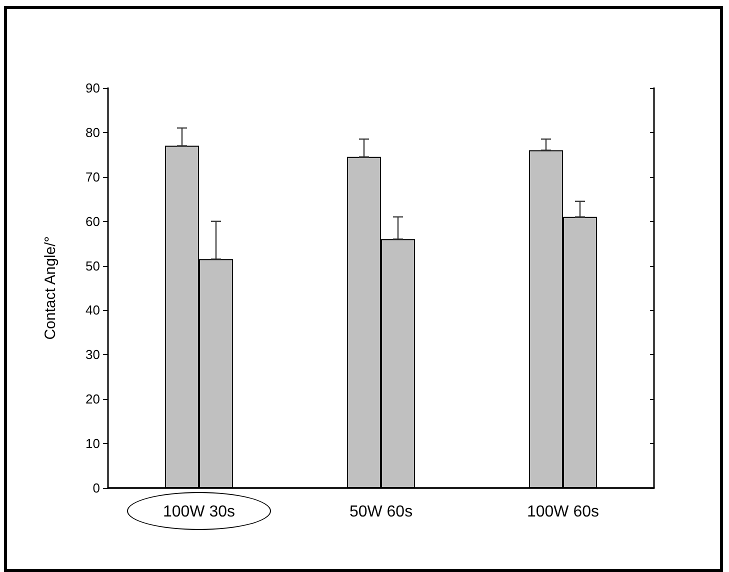 The image size is (729, 572). I want to click on y-tick-label: 80, so click(93, 132).